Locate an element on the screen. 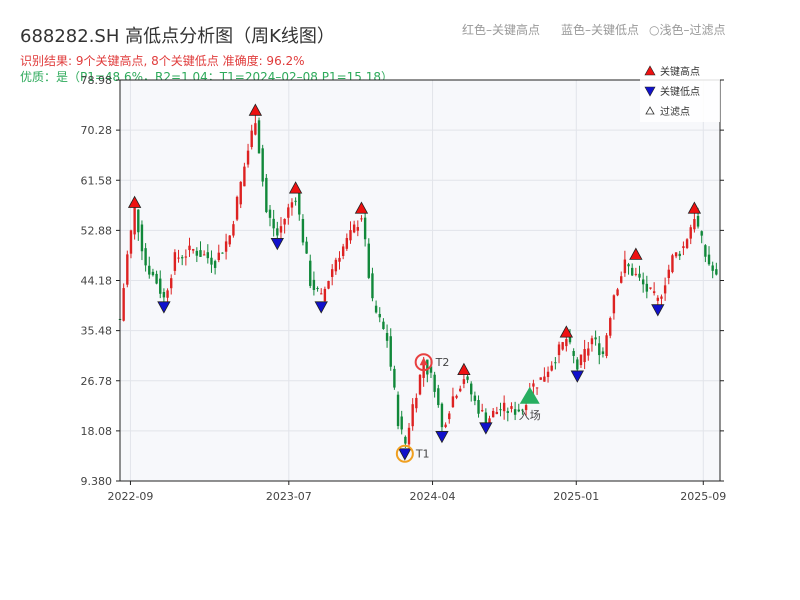  y-tick-label: 70.28 is located at coordinates (97, 130).